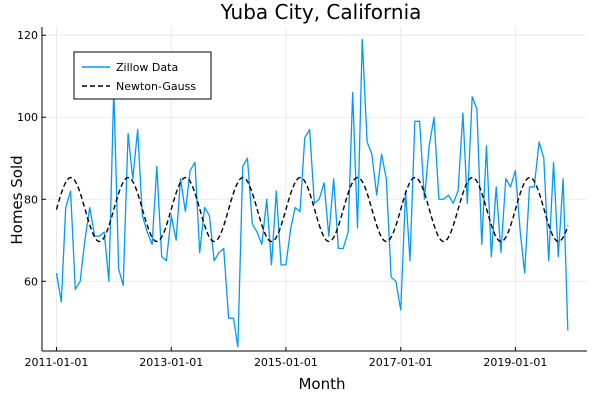 The width and height of the screenshot is (600, 400). I want to click on x-tick-label: 2019-01-01, so click(515, 362).